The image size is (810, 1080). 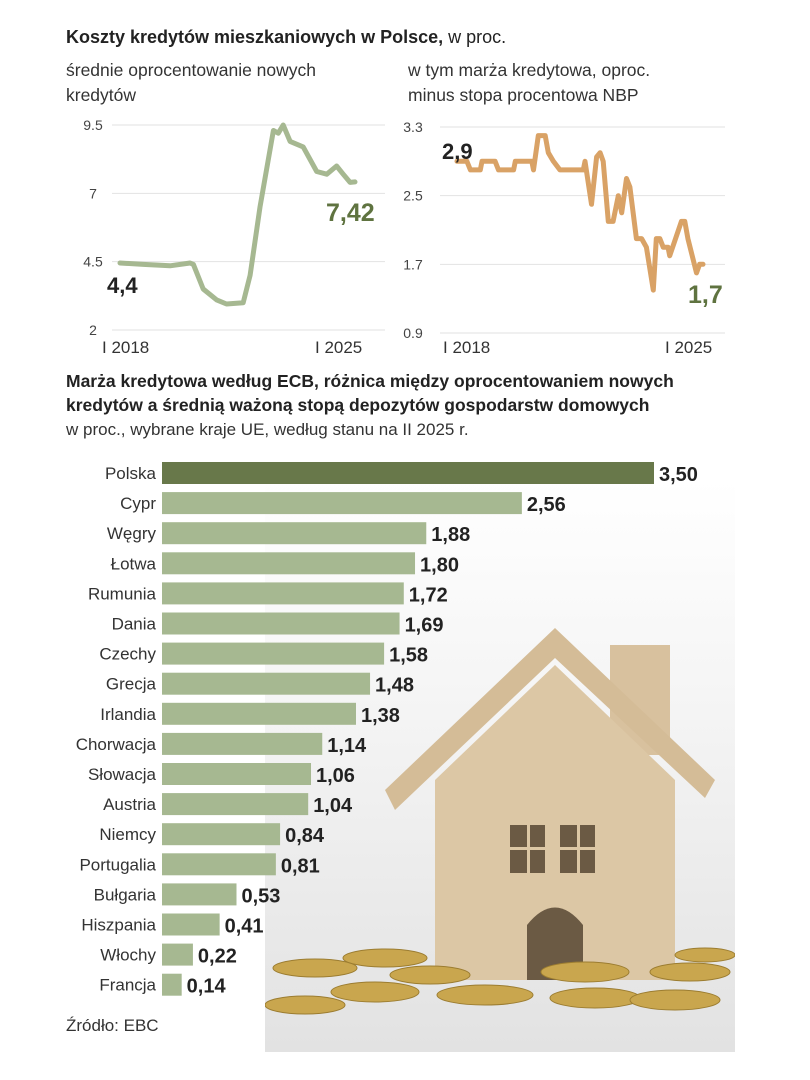 I want to click on country-label: Węgry, so click(x=132, y=533).